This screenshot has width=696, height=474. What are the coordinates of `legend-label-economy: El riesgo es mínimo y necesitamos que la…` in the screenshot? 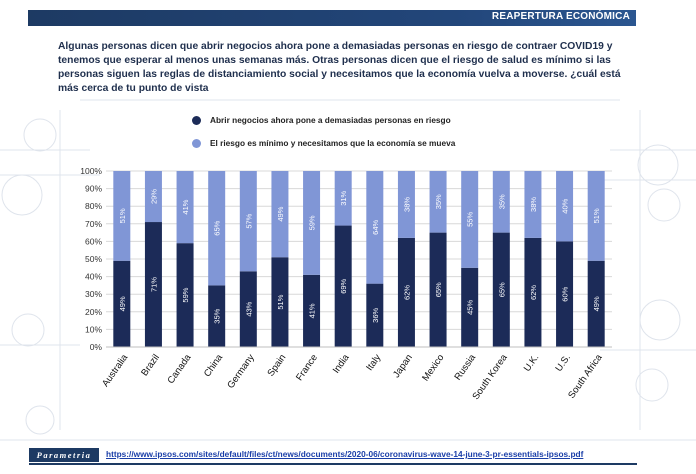 It's located at (333, 143).